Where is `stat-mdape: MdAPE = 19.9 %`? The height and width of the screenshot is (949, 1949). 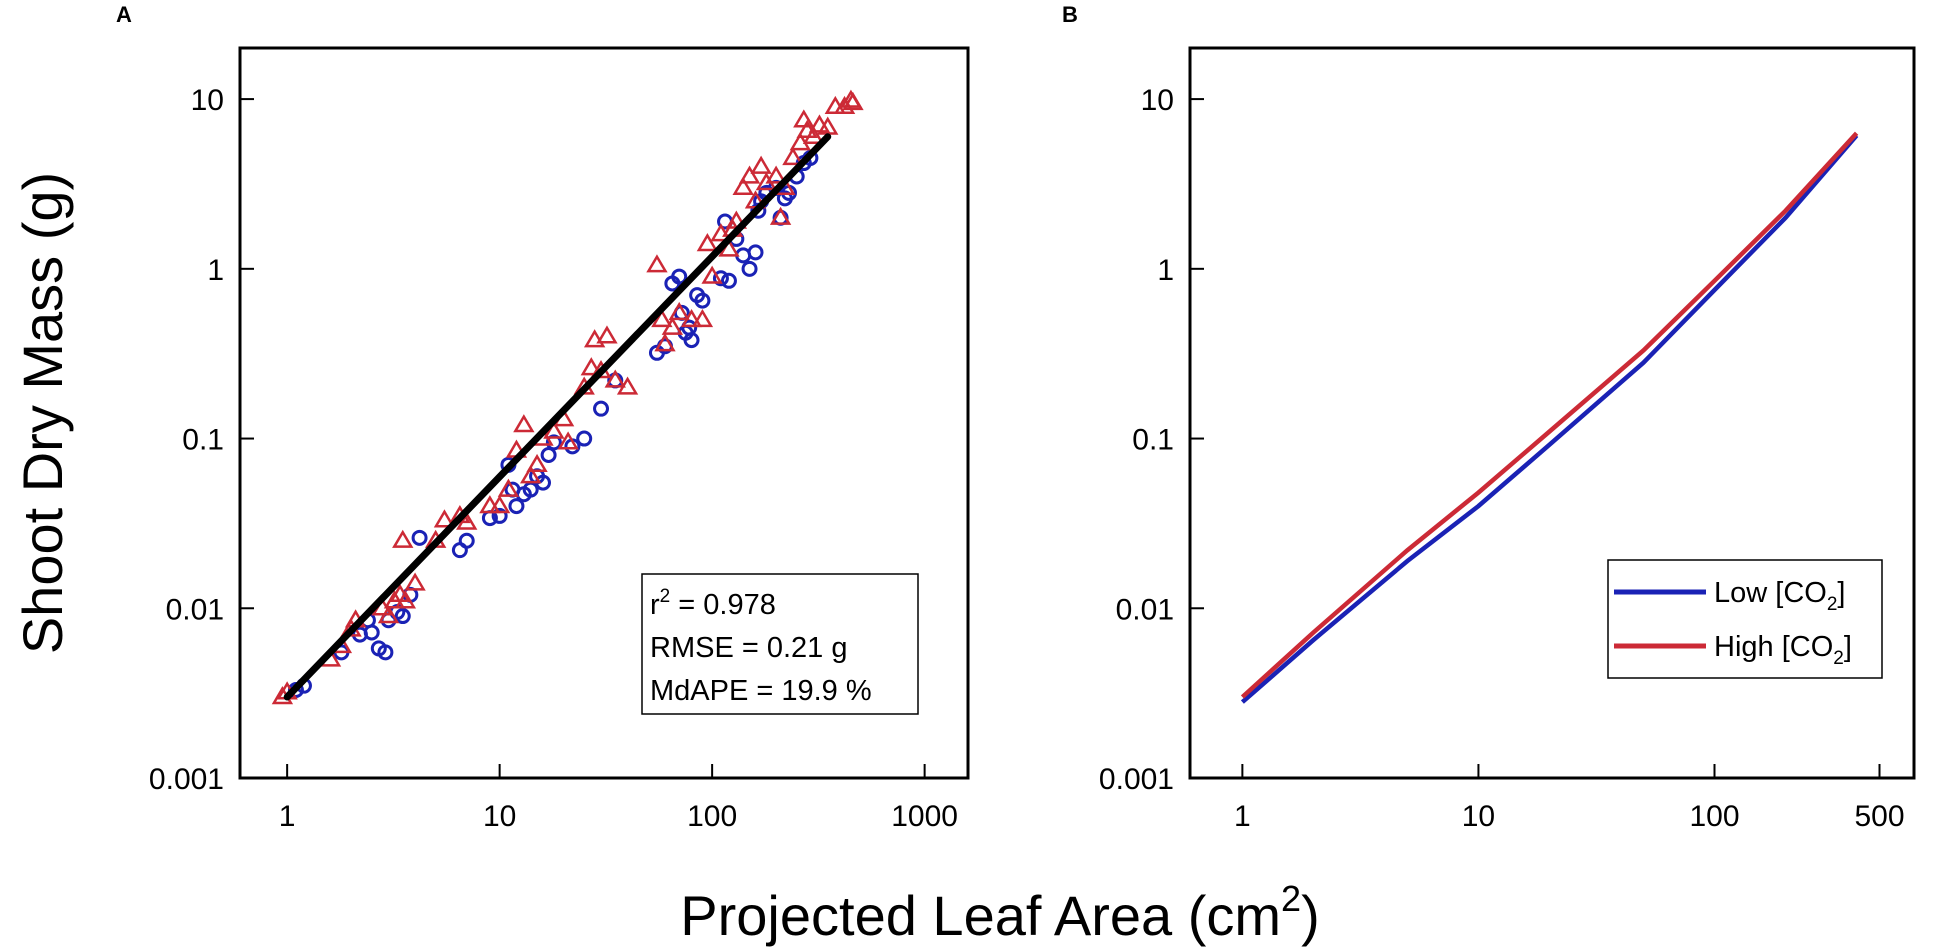 stat-mdape: MdAPE = 19.9 % is located at coordinates (761, 691).